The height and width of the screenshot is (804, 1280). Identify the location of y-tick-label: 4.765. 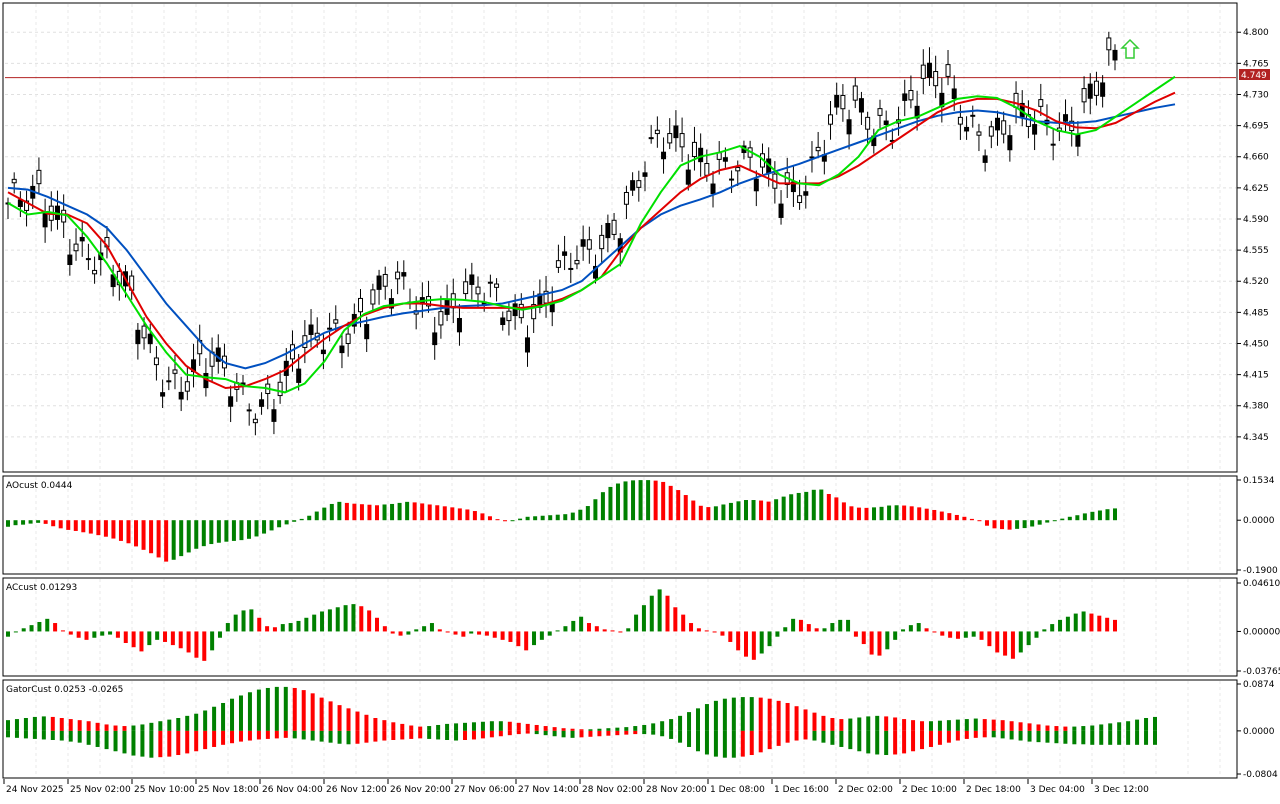
(1256, 64).